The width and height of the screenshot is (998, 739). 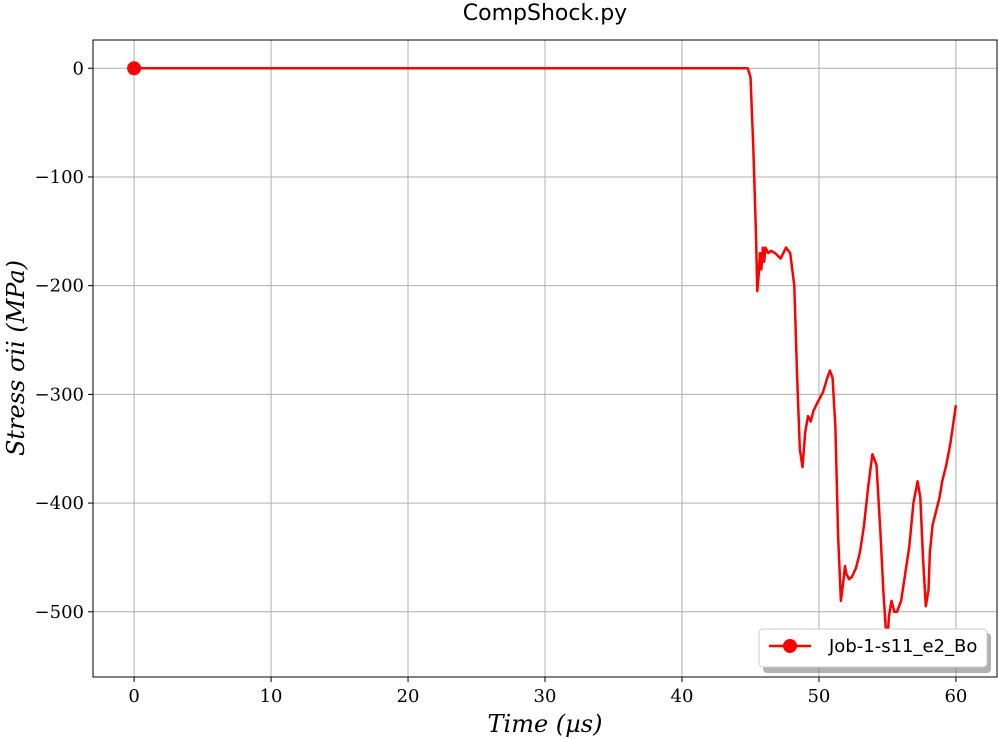 What do you see at coordinates (545, 13) in the screenshot?
I see `chart-title: CompShock.py` at bounding box center [545, 13].